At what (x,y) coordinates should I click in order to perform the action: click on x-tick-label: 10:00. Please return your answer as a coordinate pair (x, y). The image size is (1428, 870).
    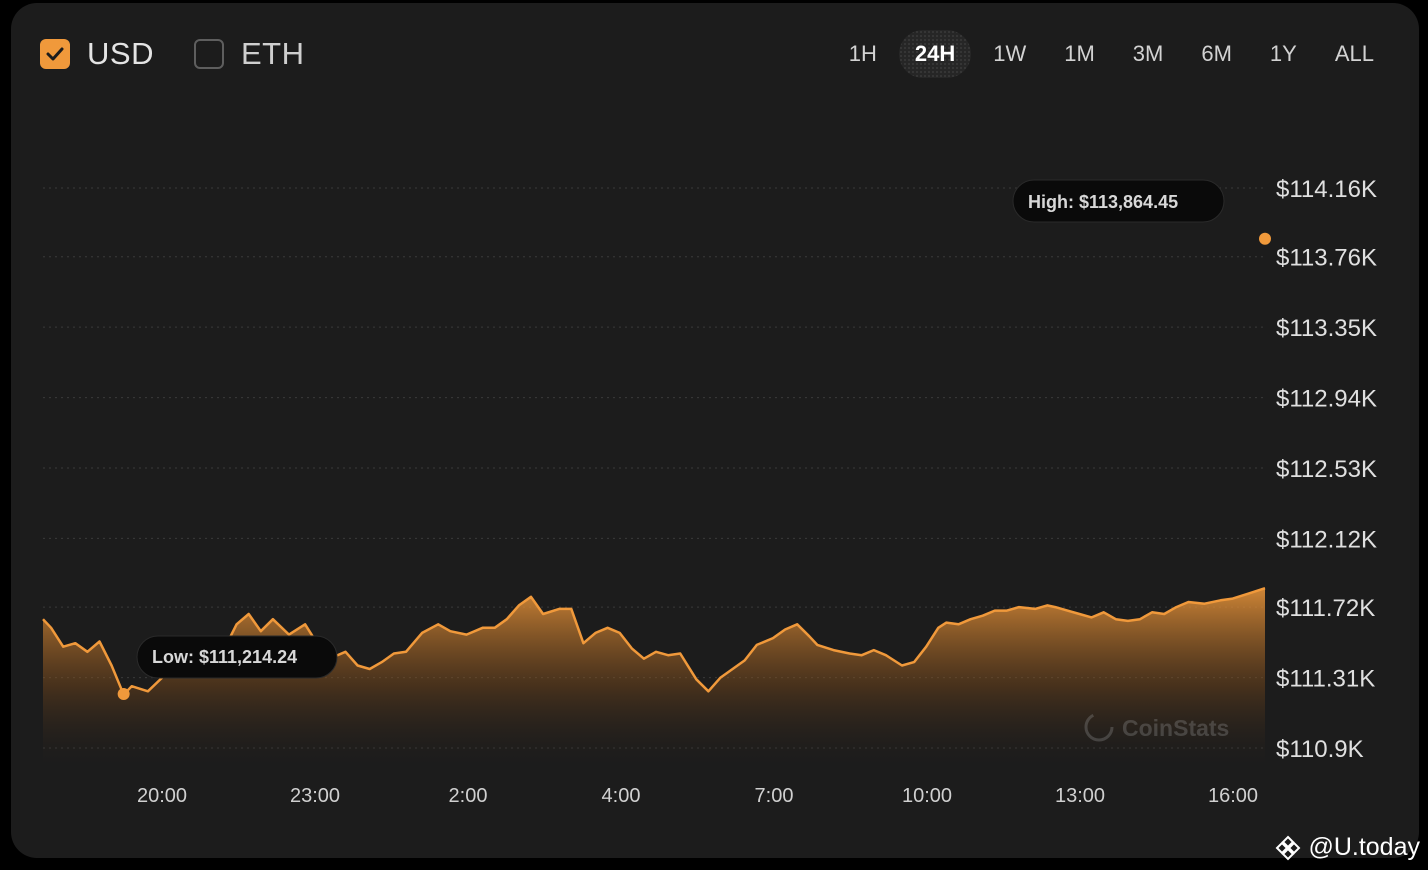
    Looking at the image, I should click on (927, 796).